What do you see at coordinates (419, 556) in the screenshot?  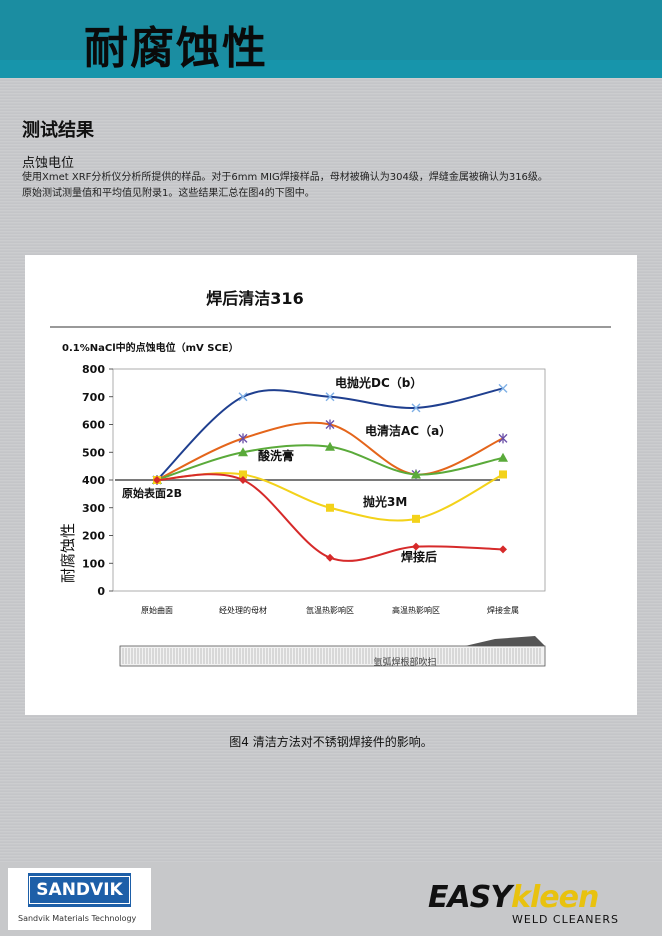 I see `series-label: 焊接后` at bounding box center [419, 556].